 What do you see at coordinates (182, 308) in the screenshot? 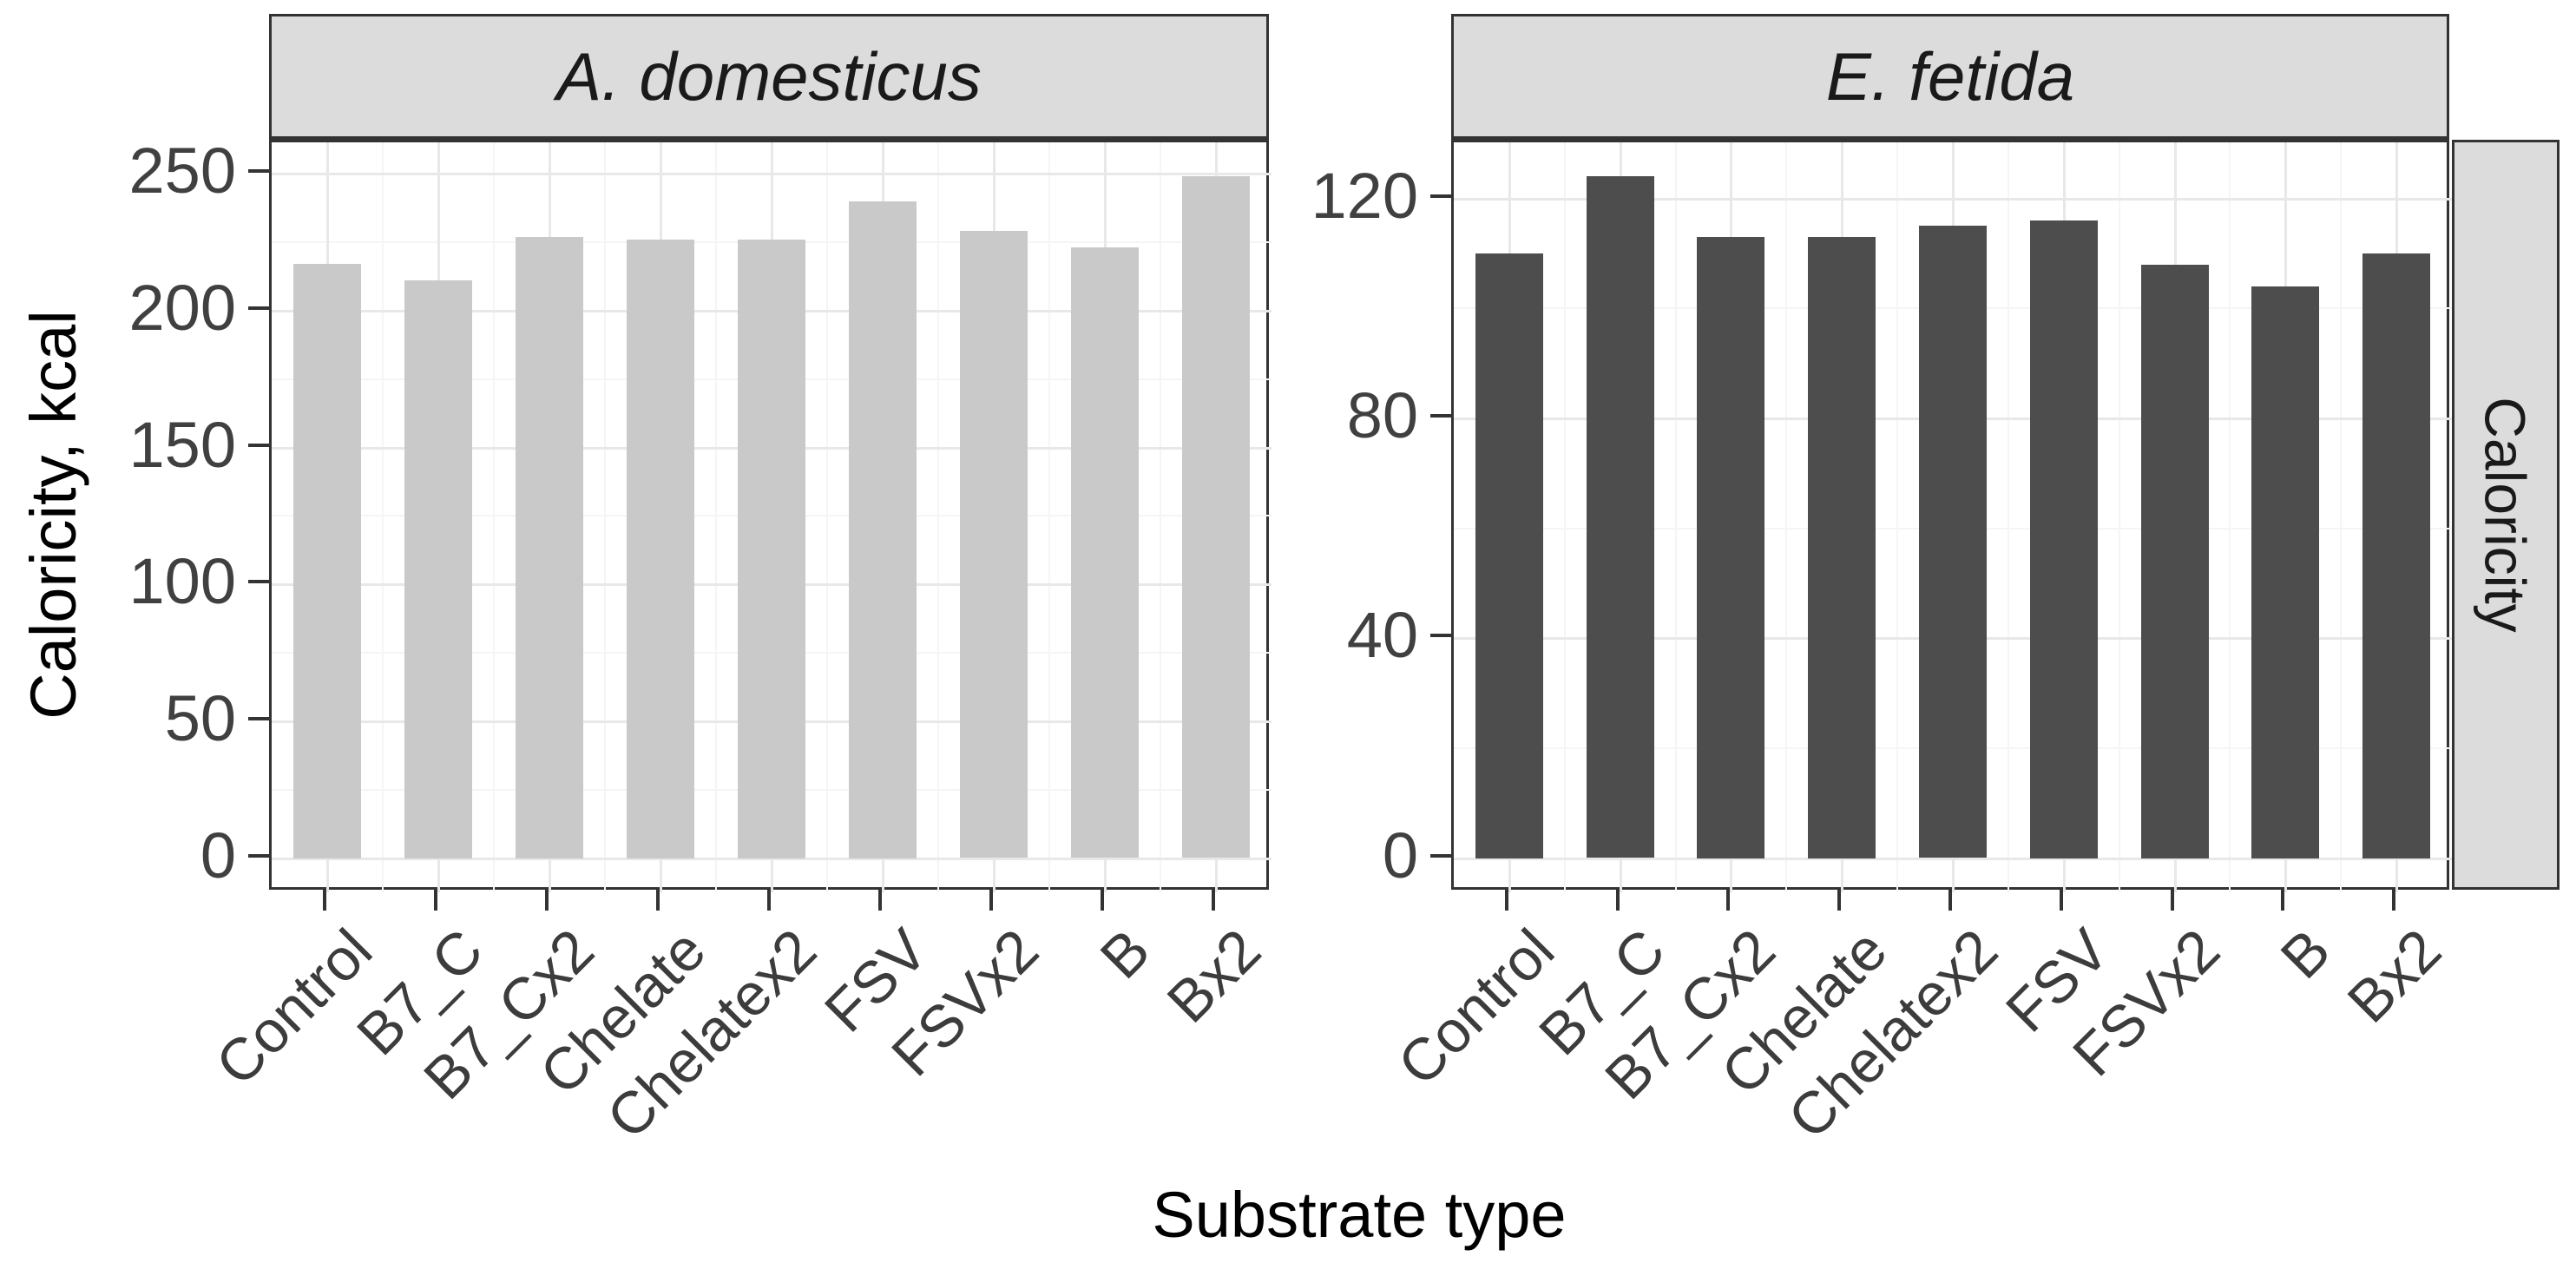
I see `y-tick-label: 200` at bounding box center [182, 308].